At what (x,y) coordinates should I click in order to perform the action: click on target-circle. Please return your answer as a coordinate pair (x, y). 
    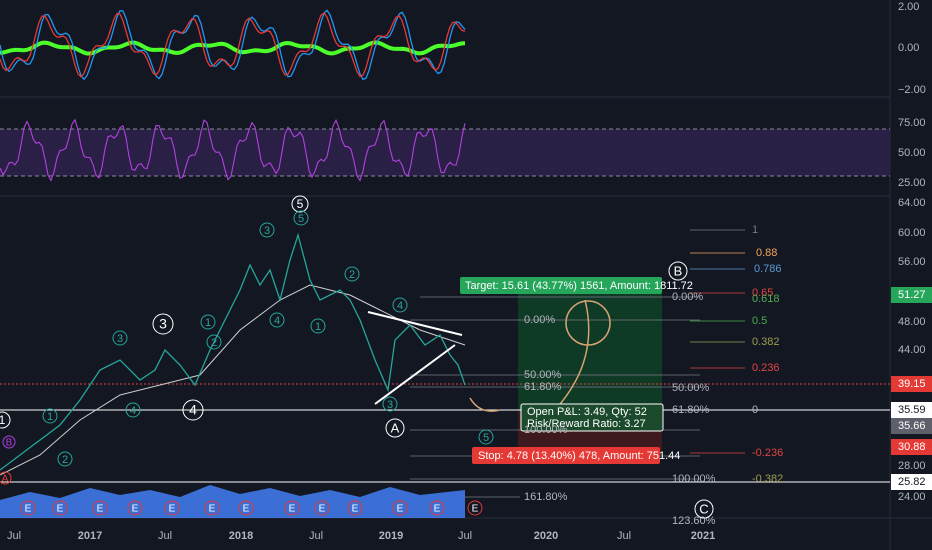
    Looking at the image, I should click on (588, 323).